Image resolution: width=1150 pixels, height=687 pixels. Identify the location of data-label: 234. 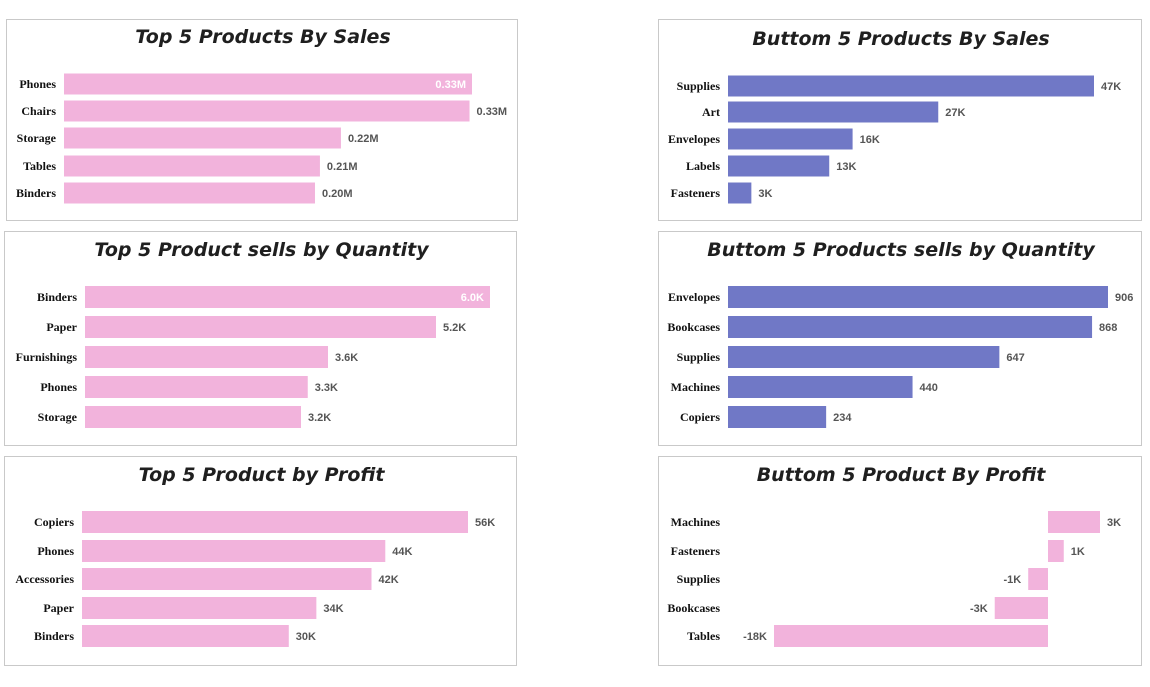
(842, 418).